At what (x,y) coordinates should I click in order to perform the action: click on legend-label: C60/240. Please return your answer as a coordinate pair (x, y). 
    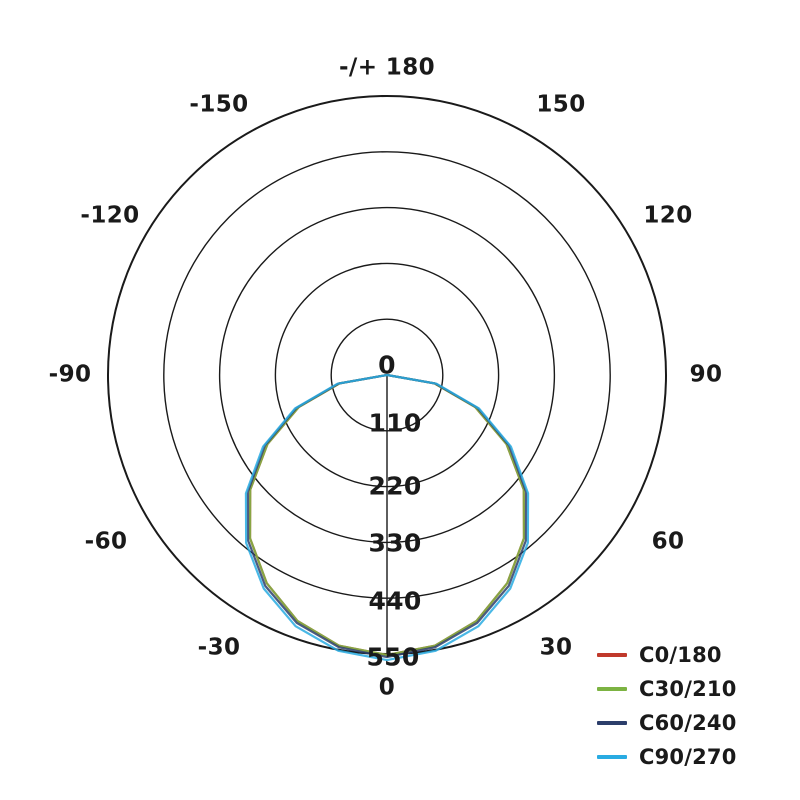
    Looking at the image, I should click on (688, 722).